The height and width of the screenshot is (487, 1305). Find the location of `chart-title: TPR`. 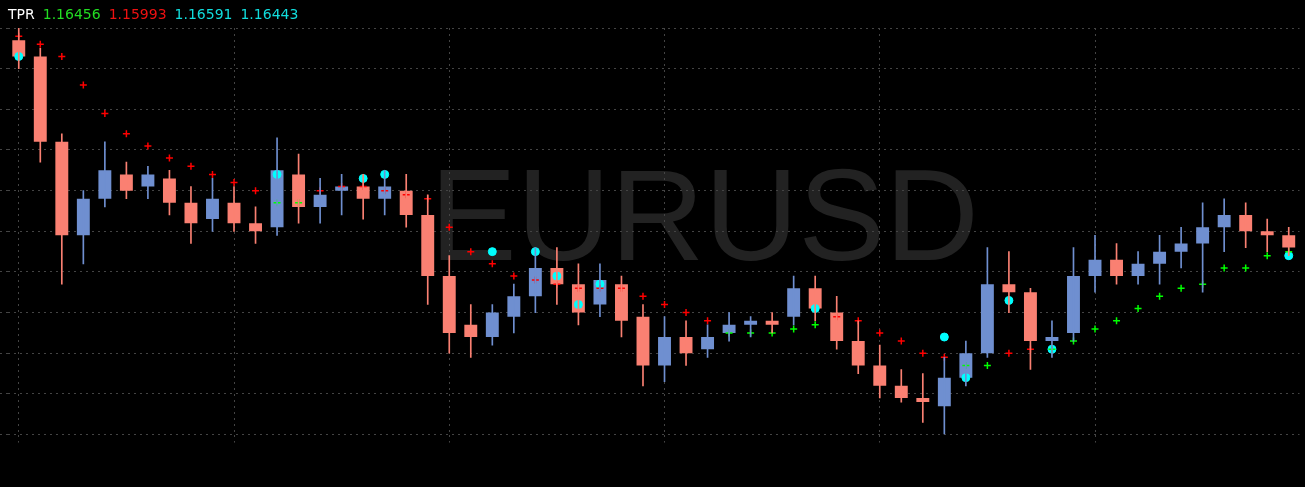

chart-title: TPR is located at coordinates (21, 14).